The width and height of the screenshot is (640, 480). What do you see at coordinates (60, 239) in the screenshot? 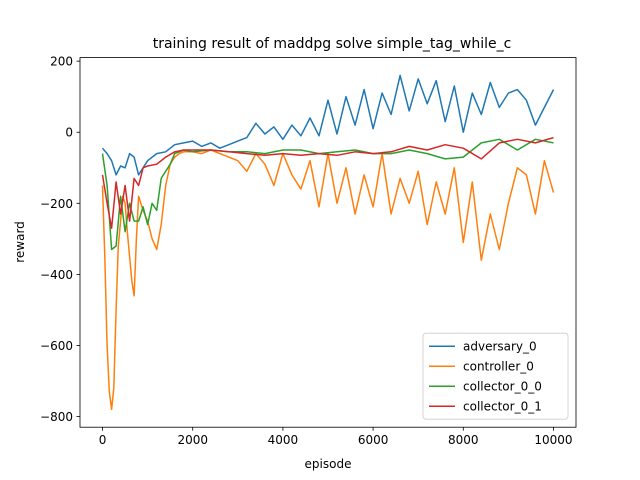
I see `y-axis: −800 −600 −400 −200 0 200` at bounding box center [60, 239].